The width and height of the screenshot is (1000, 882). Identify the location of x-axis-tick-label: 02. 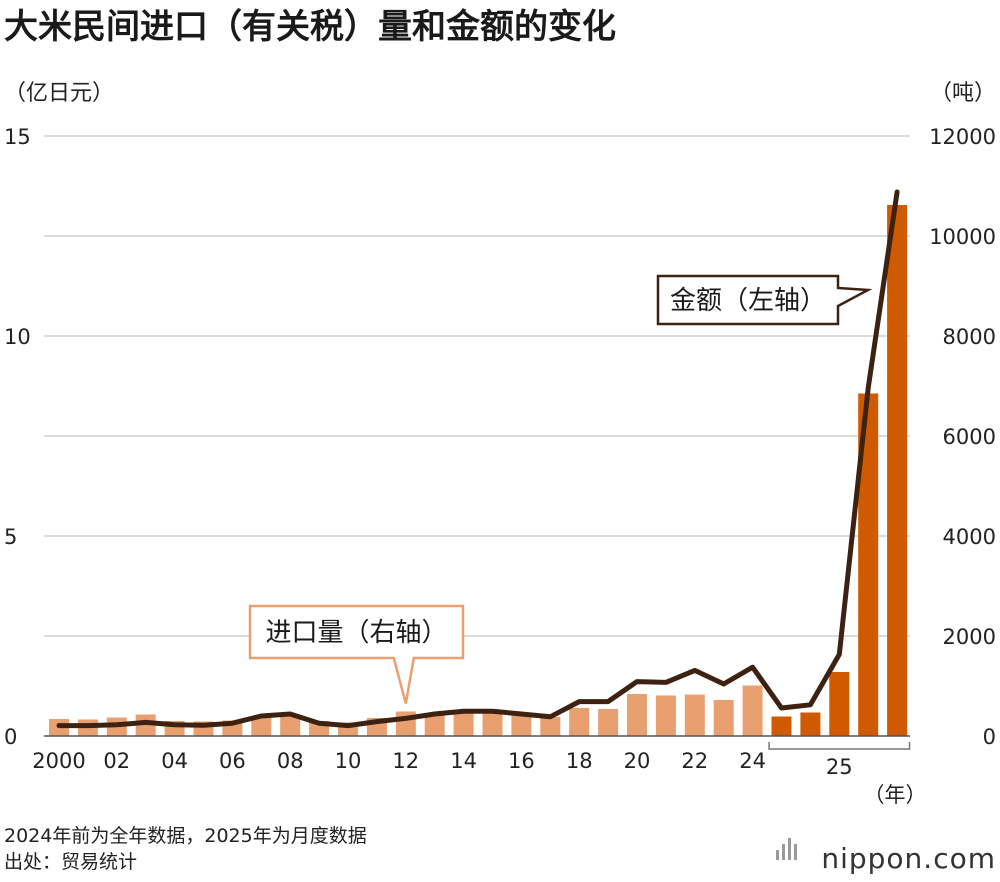
(116, 761).